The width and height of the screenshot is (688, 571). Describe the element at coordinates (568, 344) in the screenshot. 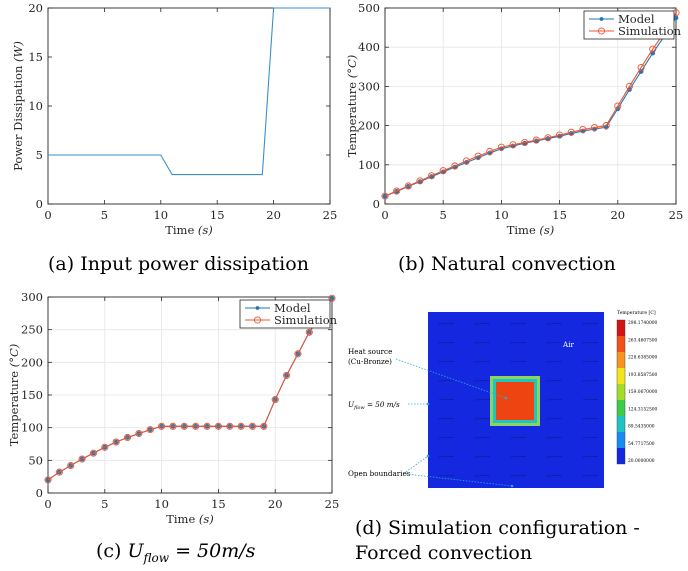

I see `label-air: Air` at that location.